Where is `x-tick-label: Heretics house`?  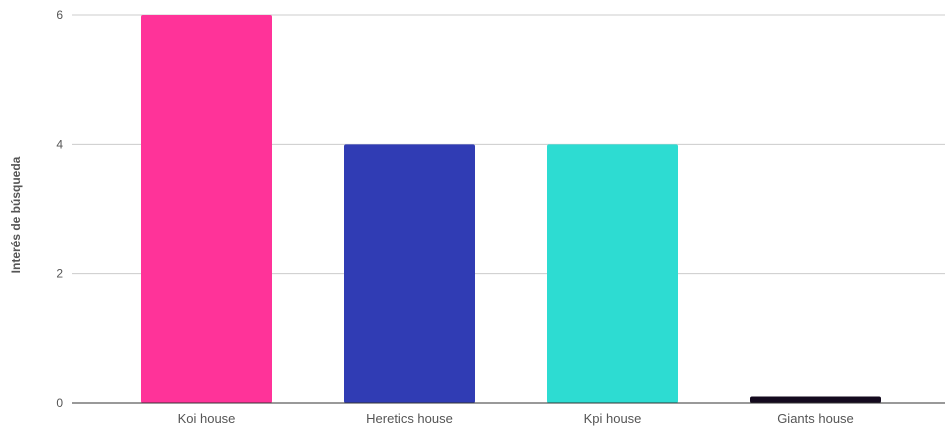 x-tick-label: Heretics house is located at coordinates (409, 418).